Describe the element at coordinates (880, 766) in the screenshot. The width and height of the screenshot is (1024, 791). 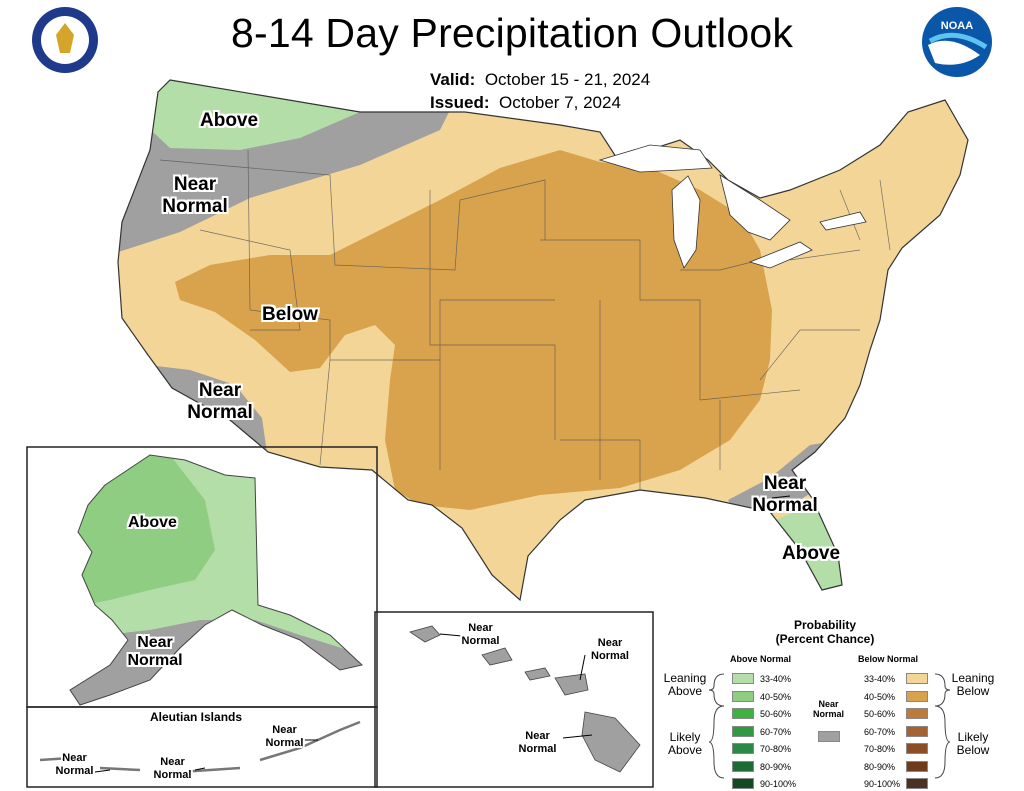
I see `legend-below-label-6: 80-90%` at that location.